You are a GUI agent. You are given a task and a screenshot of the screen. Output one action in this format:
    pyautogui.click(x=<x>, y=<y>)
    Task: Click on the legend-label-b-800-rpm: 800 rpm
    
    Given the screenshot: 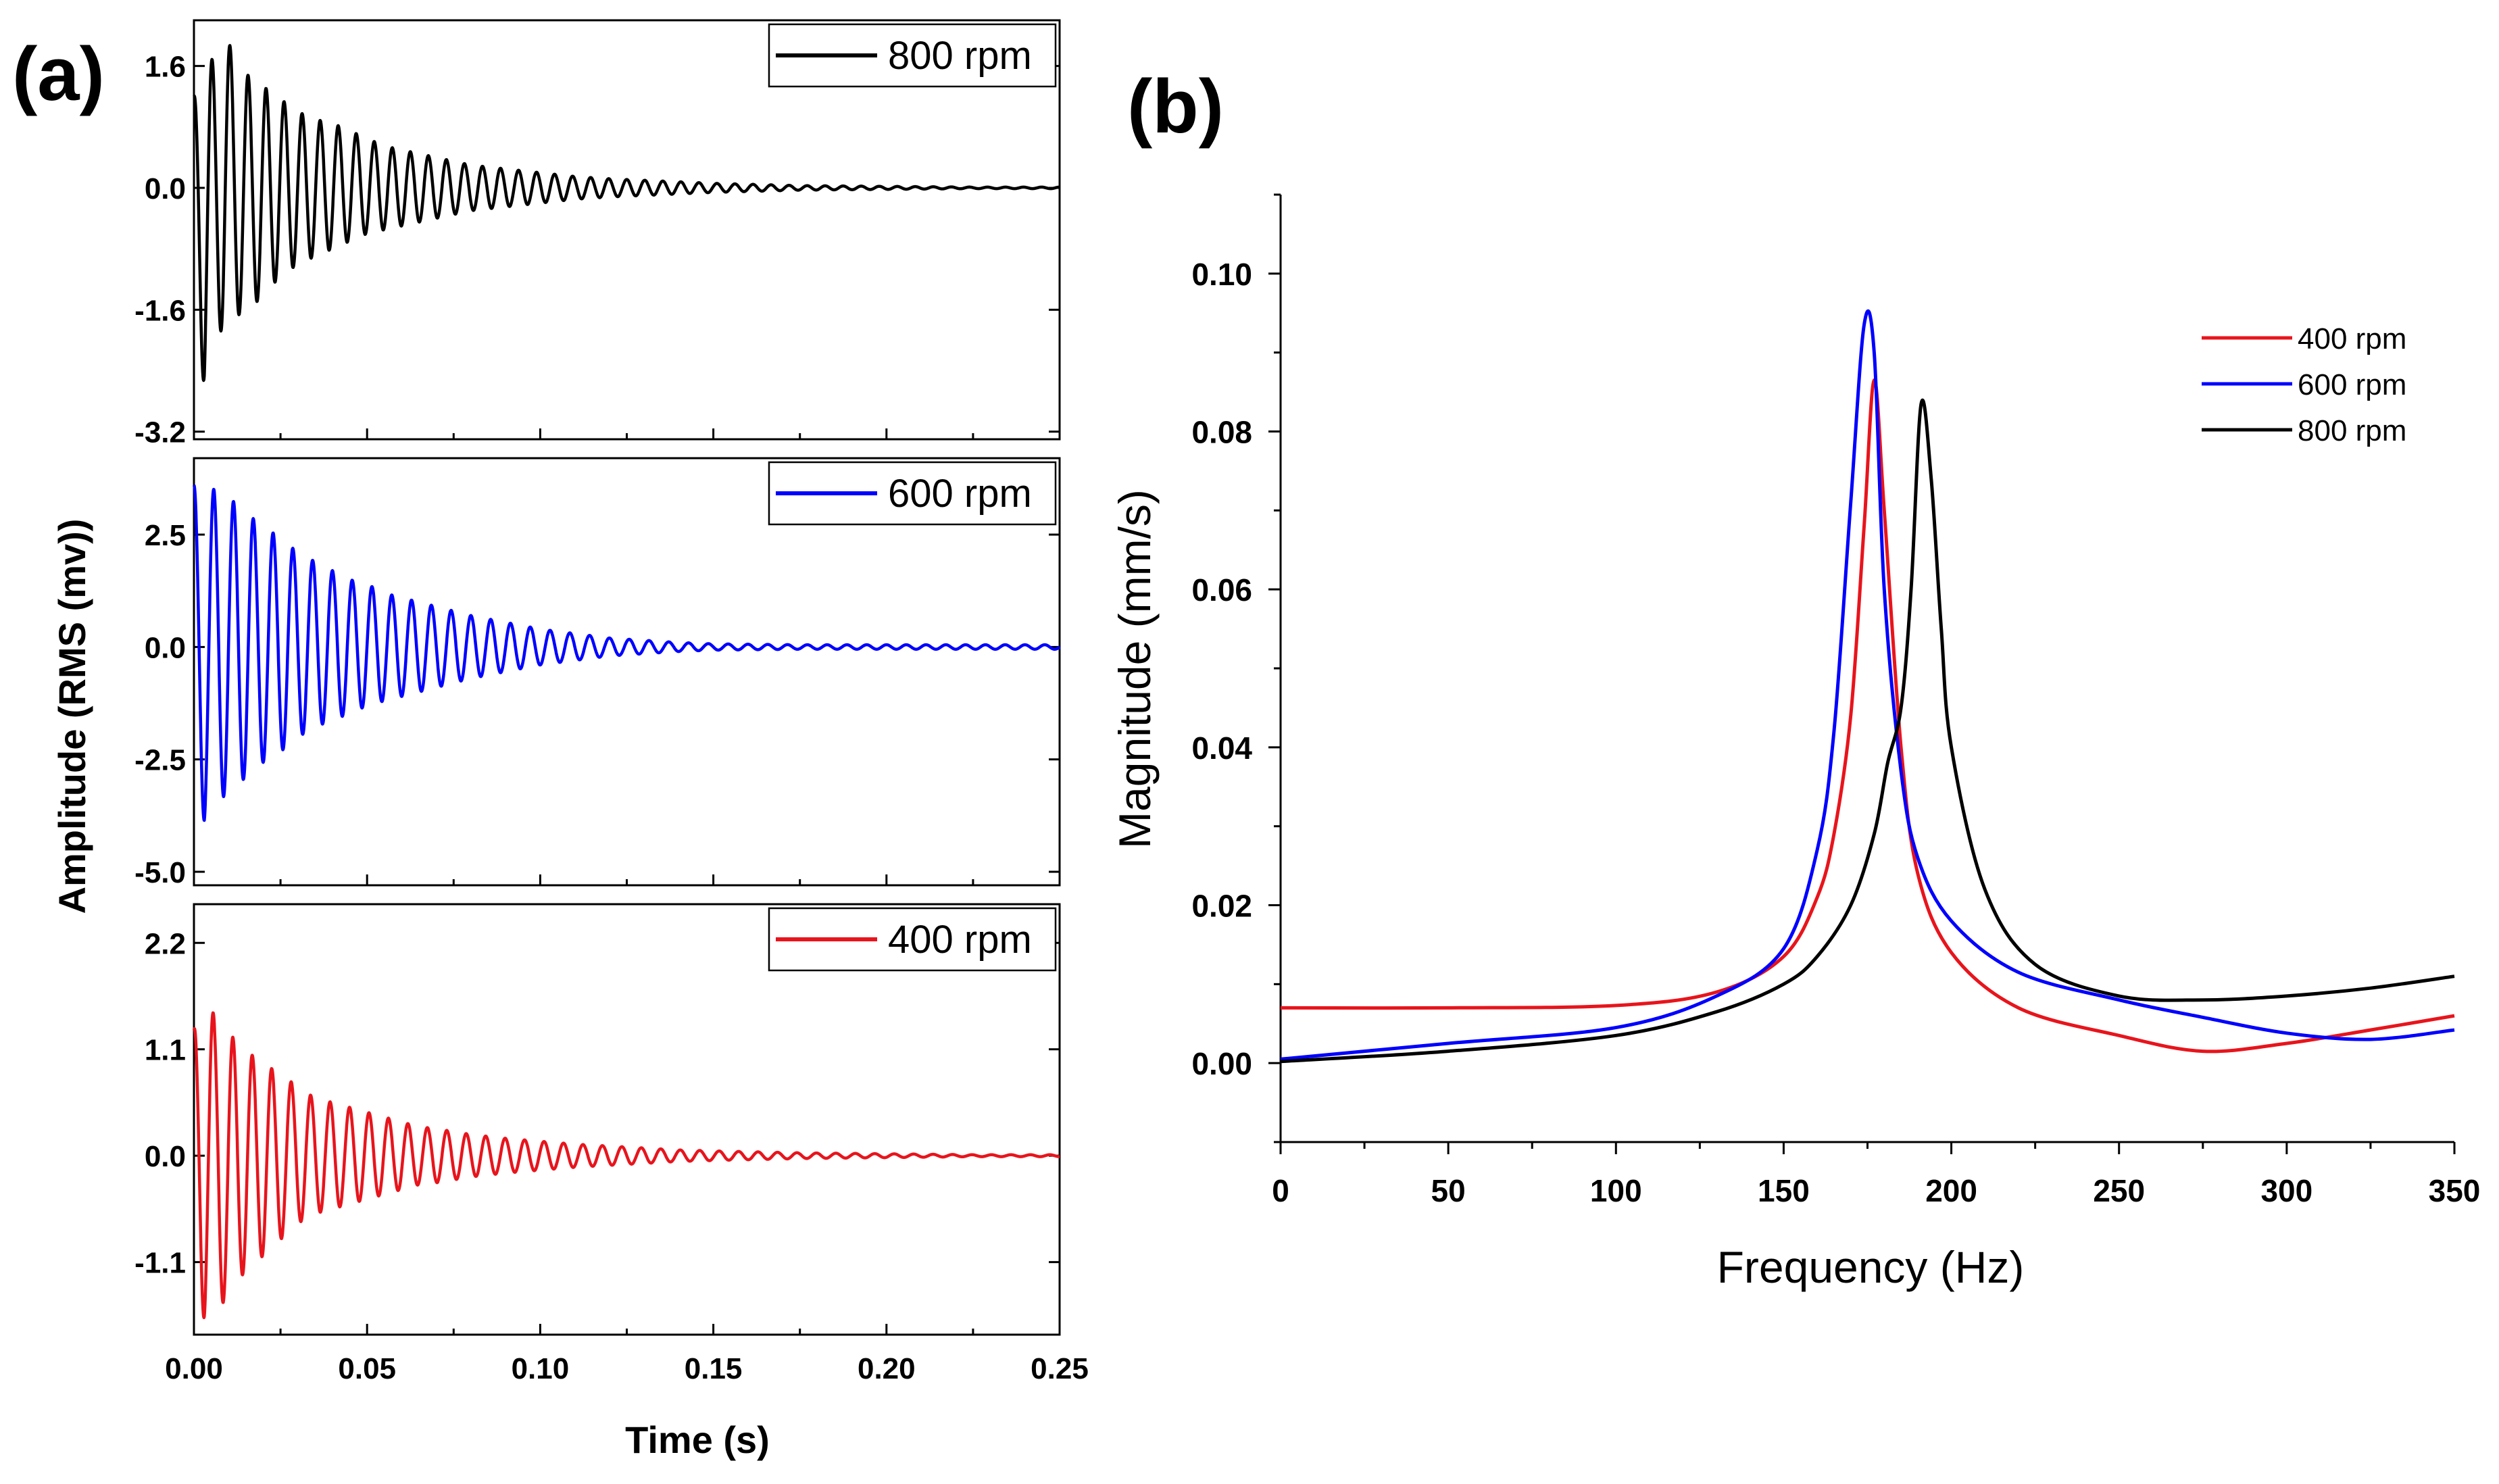 What is the action you would take?
    pyautogui.click(x=2352, y=430)
    